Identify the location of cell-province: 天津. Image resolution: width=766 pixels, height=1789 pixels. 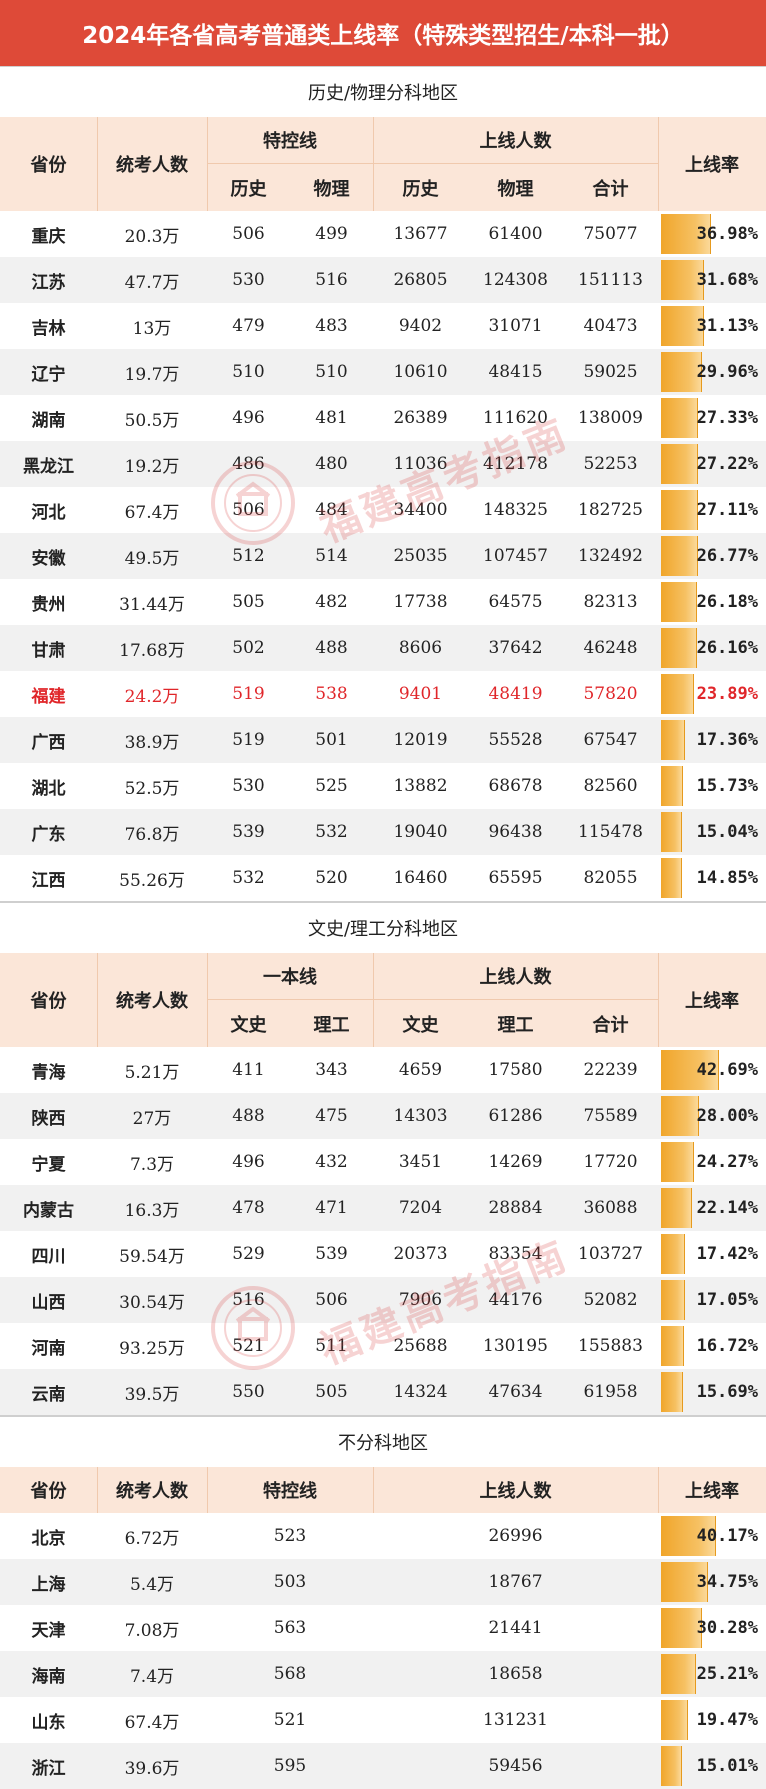
(48, 1630).